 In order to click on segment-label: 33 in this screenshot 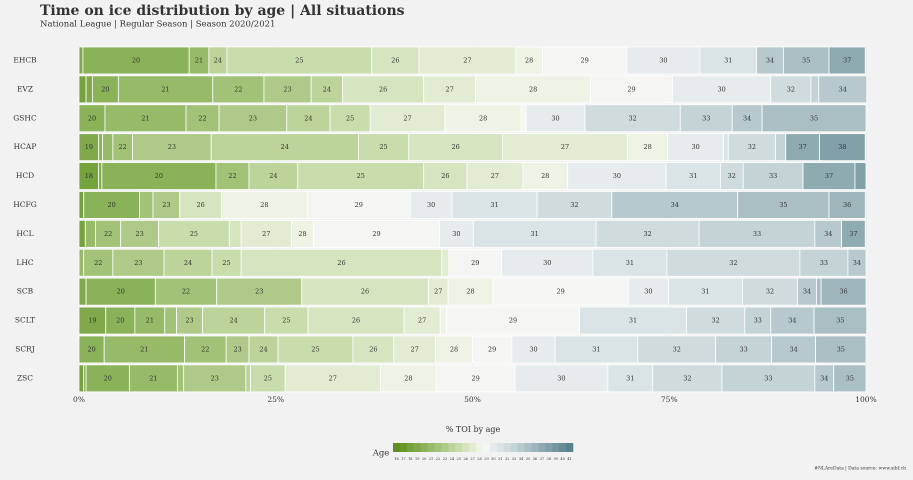, I will do `click(824, 263)`.